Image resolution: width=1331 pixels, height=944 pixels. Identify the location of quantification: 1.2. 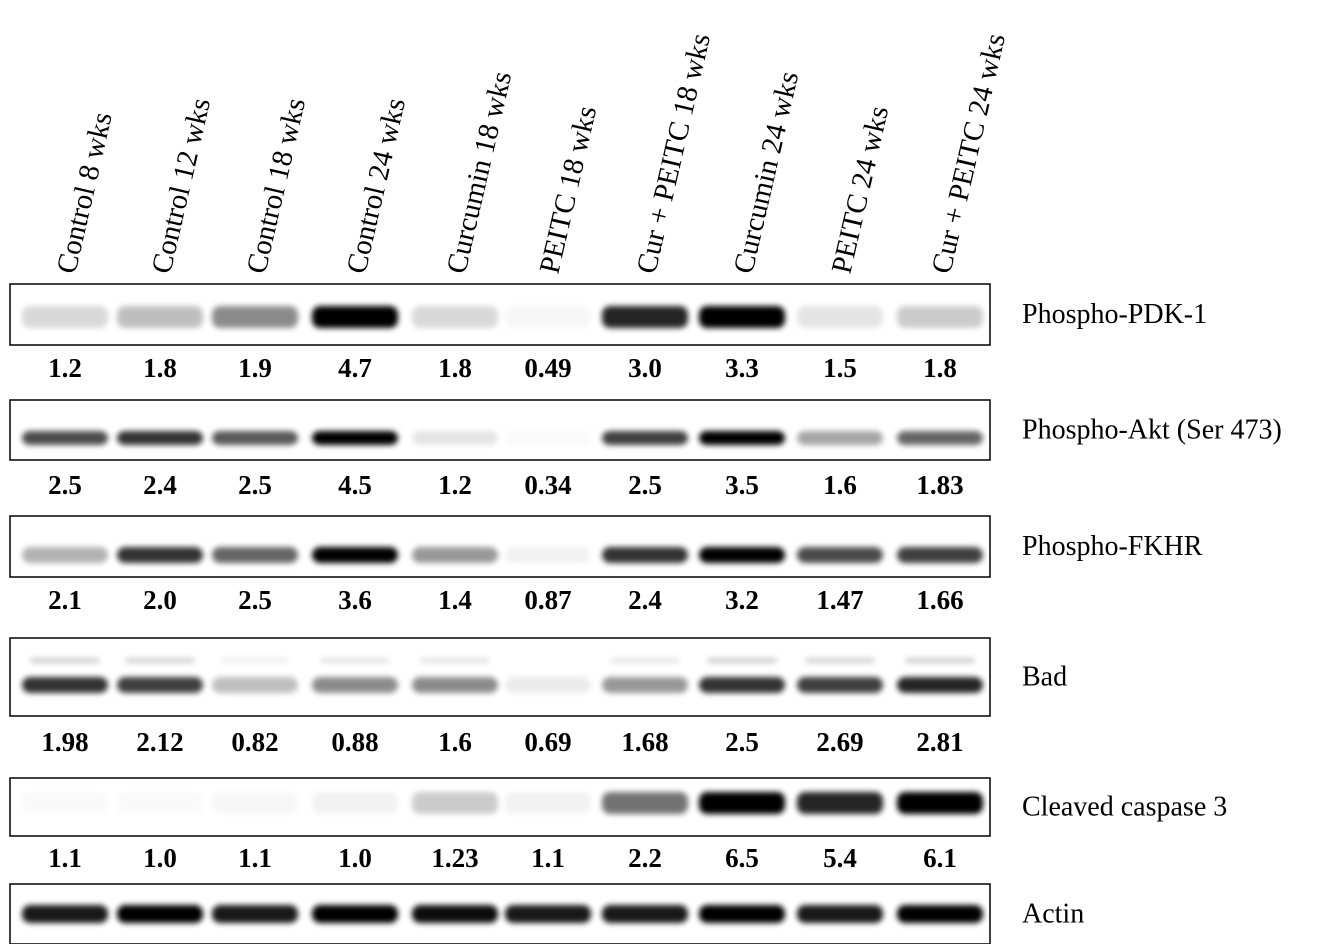
(65, 368).